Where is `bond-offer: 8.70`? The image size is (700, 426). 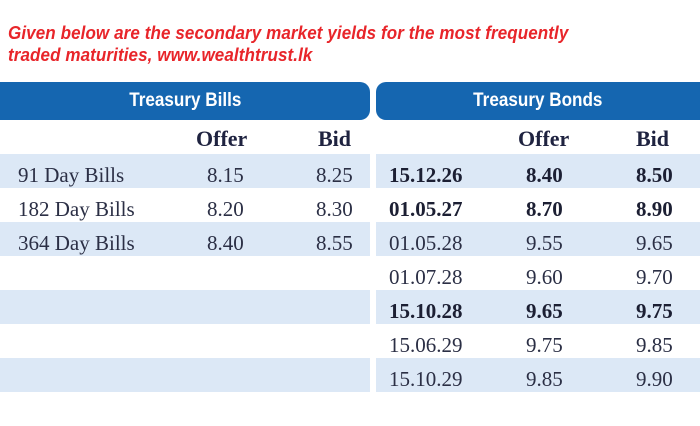
bond-offer: 8.70 is located at coordinates (544, 209).